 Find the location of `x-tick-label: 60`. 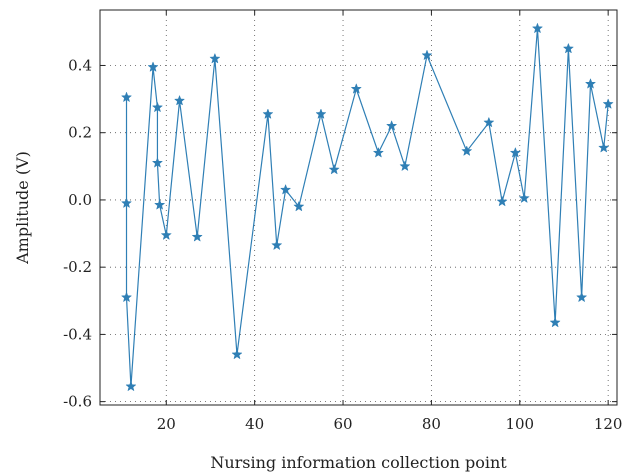

x-tick-label: 60 is located at coordinates (342, 424).